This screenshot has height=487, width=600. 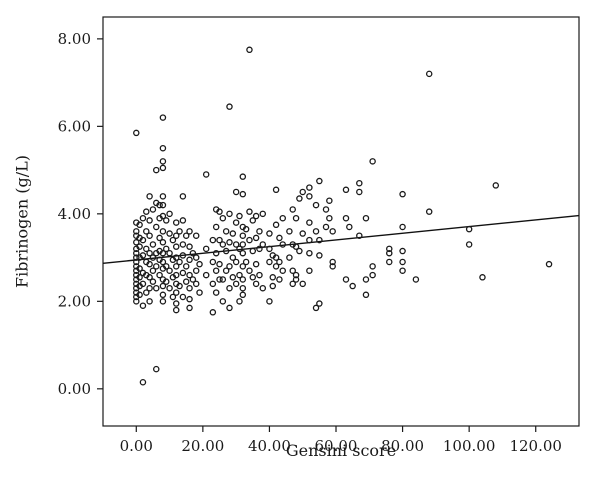 I want to click on trend-line-layer, so click(x=341, y=239).